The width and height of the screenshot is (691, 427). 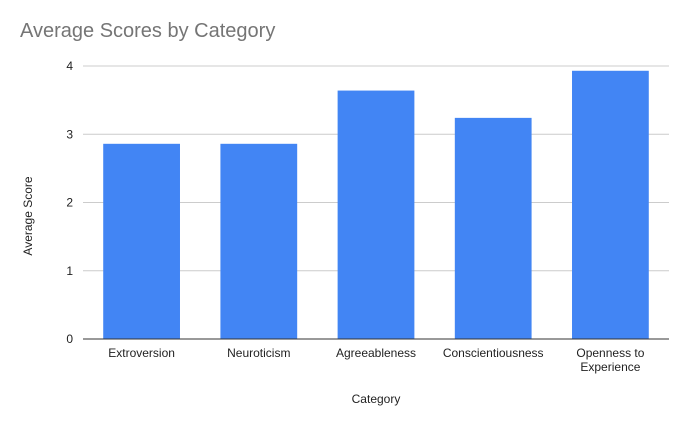 I want to click on chart-title: Average Scores by Category, so click(x=148, y=31).